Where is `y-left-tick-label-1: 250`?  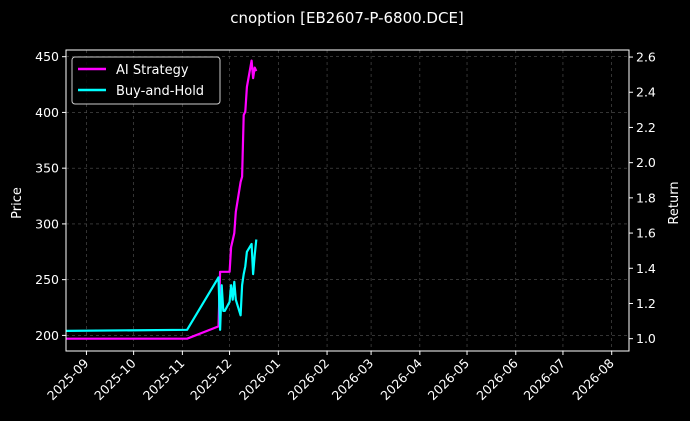
y-left-tick-label-1: 250 is located at coordinates (47, 279).